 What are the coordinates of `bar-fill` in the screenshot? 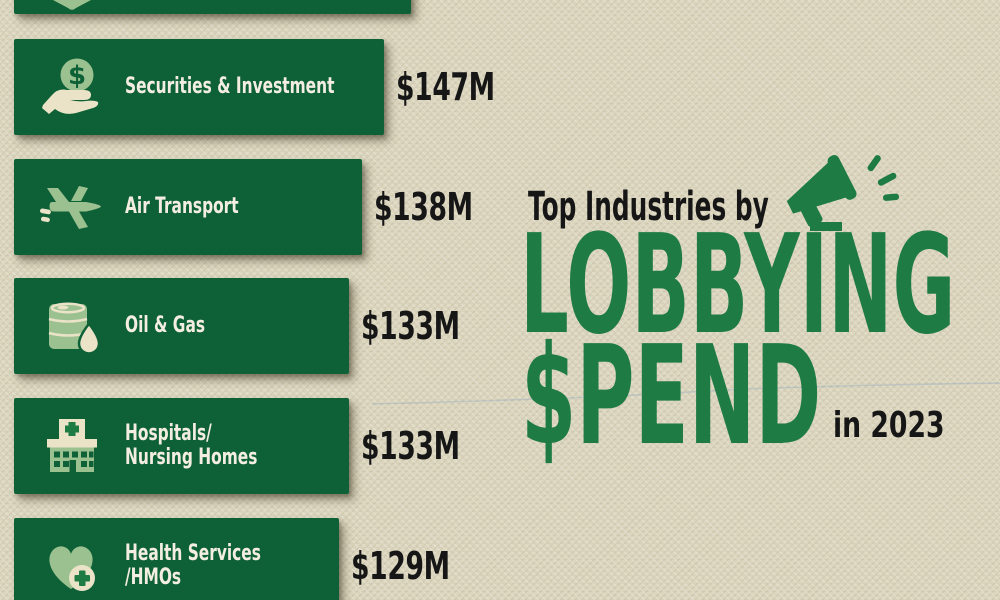 It's located at (212, 7).